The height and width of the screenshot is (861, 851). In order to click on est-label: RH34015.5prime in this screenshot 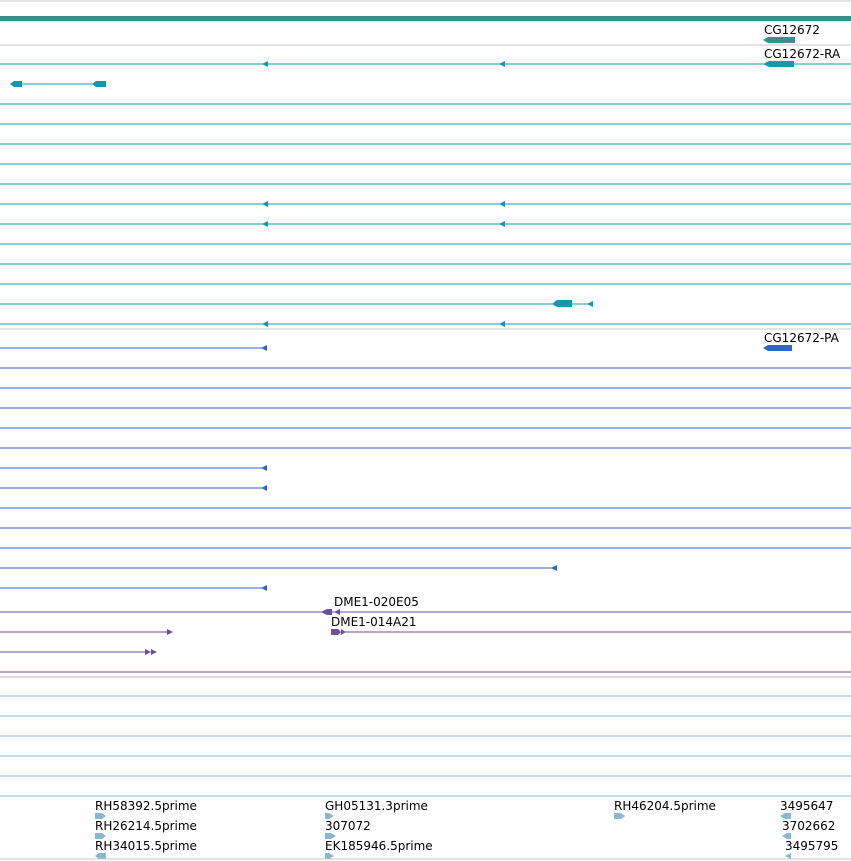, I will do `click(146, 846)`.